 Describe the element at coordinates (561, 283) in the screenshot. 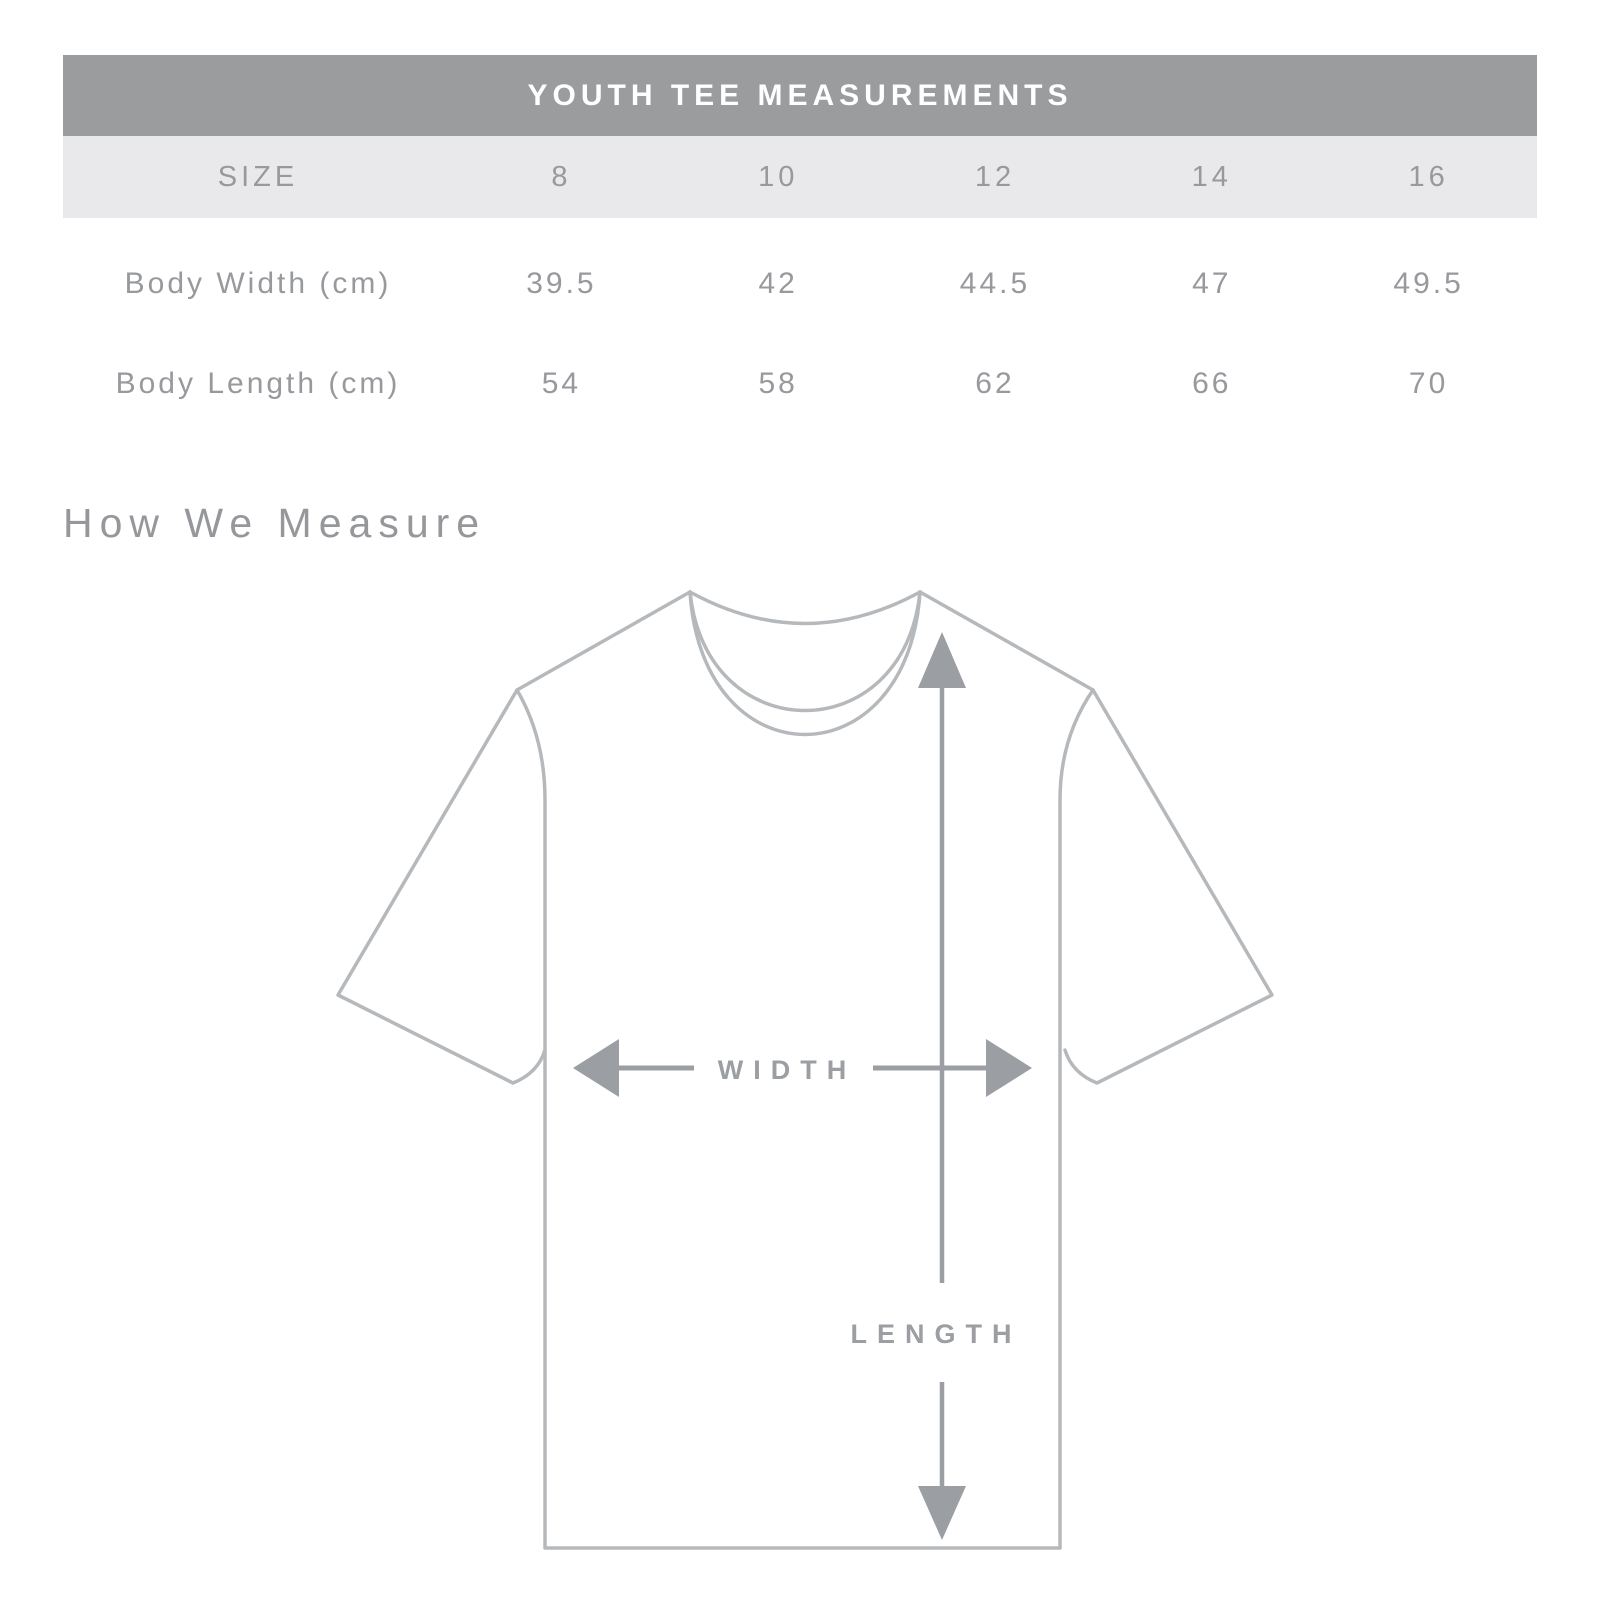

I see `table-cell: 39.5` at that location.